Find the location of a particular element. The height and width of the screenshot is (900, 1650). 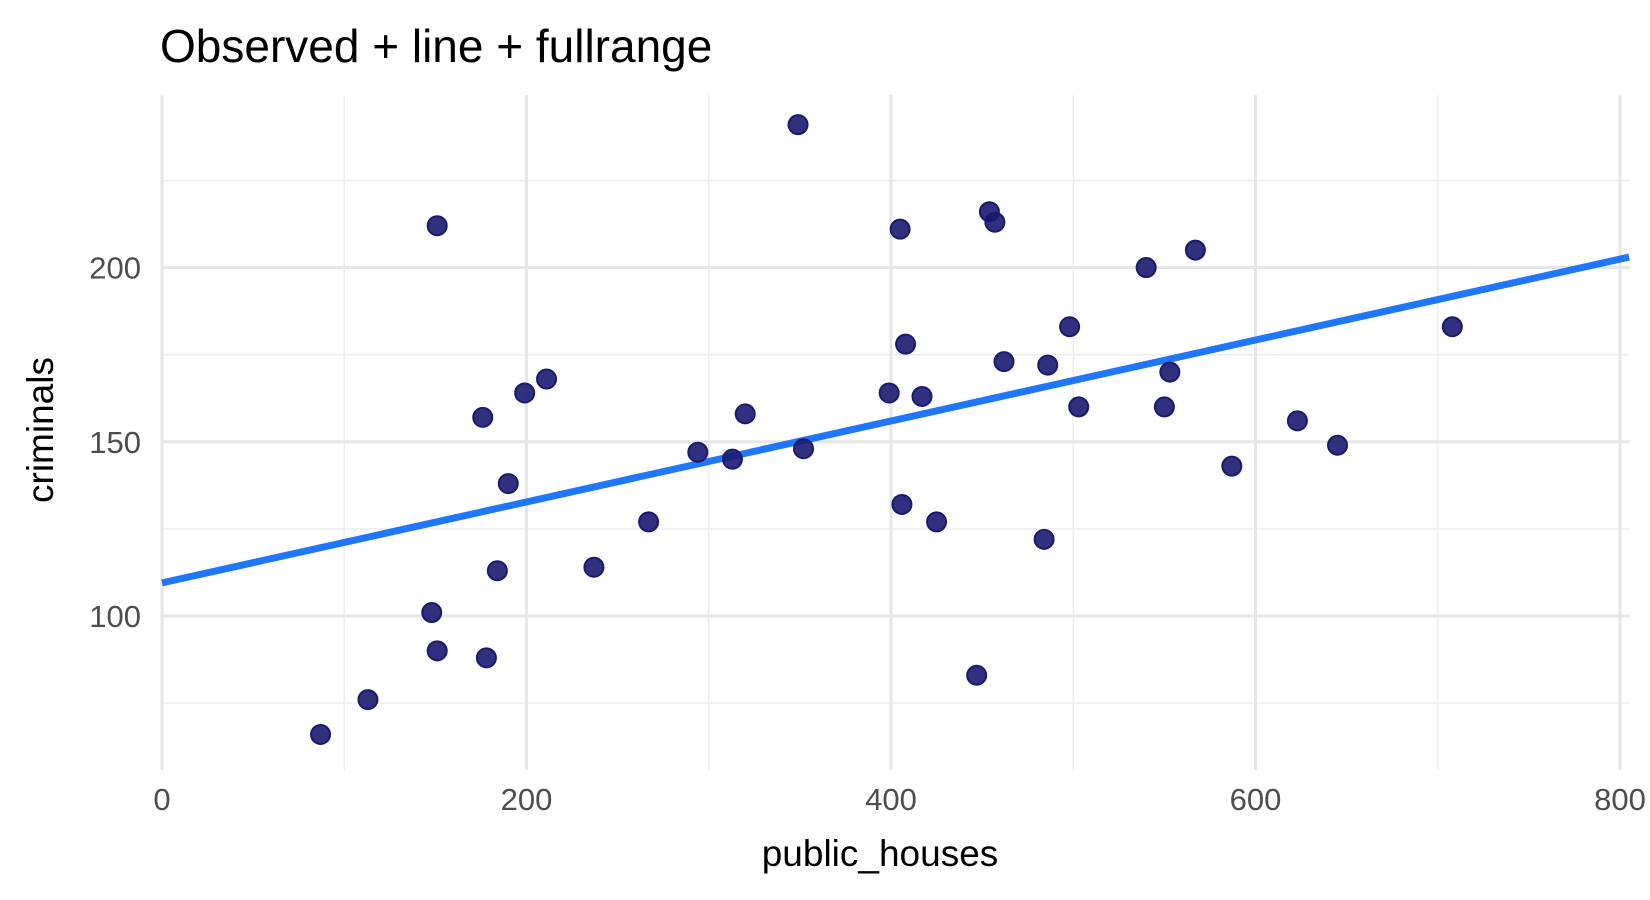

x-axis-title: public_houses is located at coordinates (880, 853).